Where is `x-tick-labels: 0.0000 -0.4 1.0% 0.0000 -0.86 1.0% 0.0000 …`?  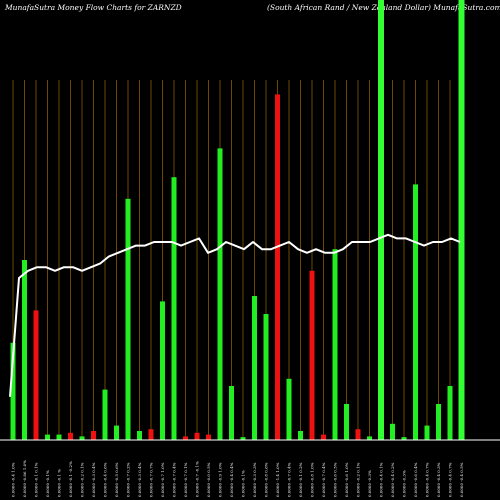 x-tick-labels: 0.0000 -0.4 1.0% 0.0000 -0.86 1.0% 0.0000 … is located at coordinates (238, 478).